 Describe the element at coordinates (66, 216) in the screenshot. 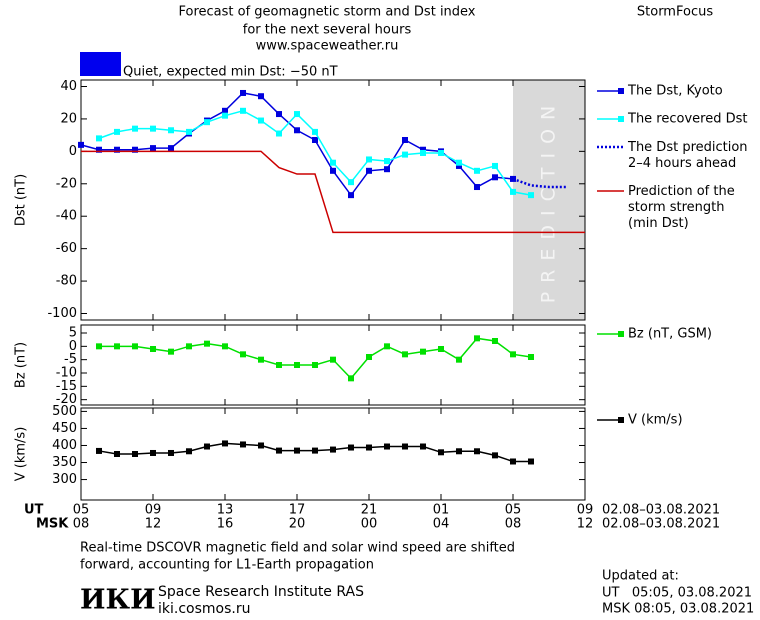

I see `y-tick-label: -40` at that location.